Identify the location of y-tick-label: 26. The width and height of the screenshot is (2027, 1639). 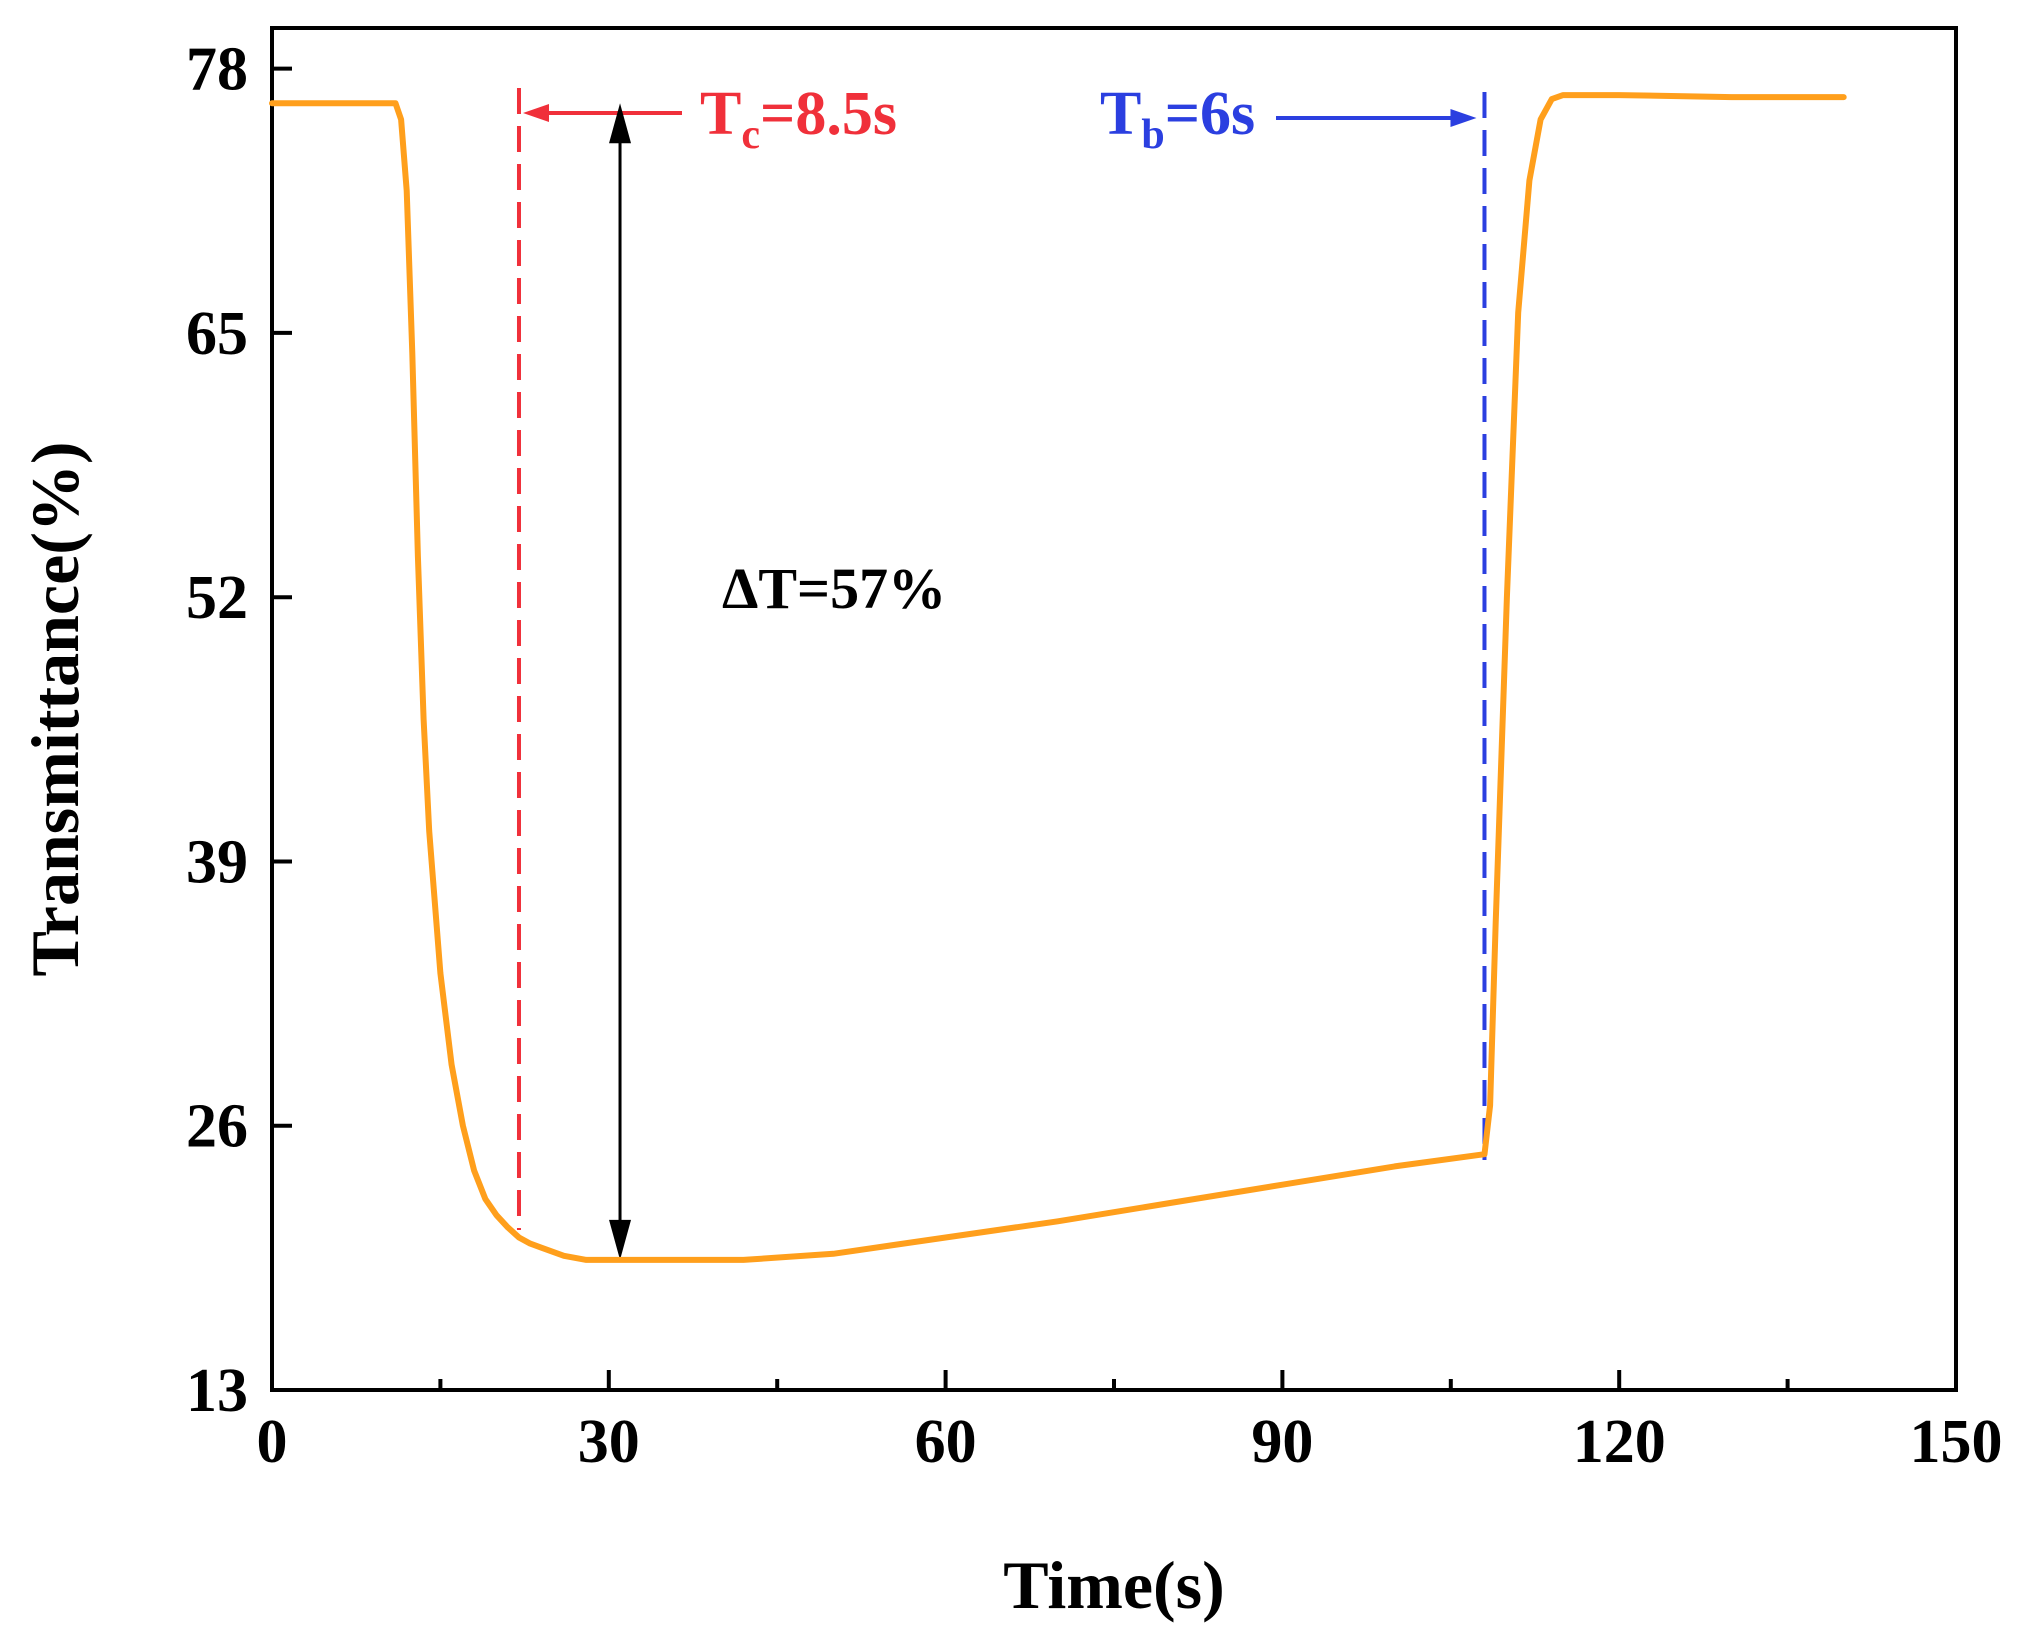
(217, 1127).